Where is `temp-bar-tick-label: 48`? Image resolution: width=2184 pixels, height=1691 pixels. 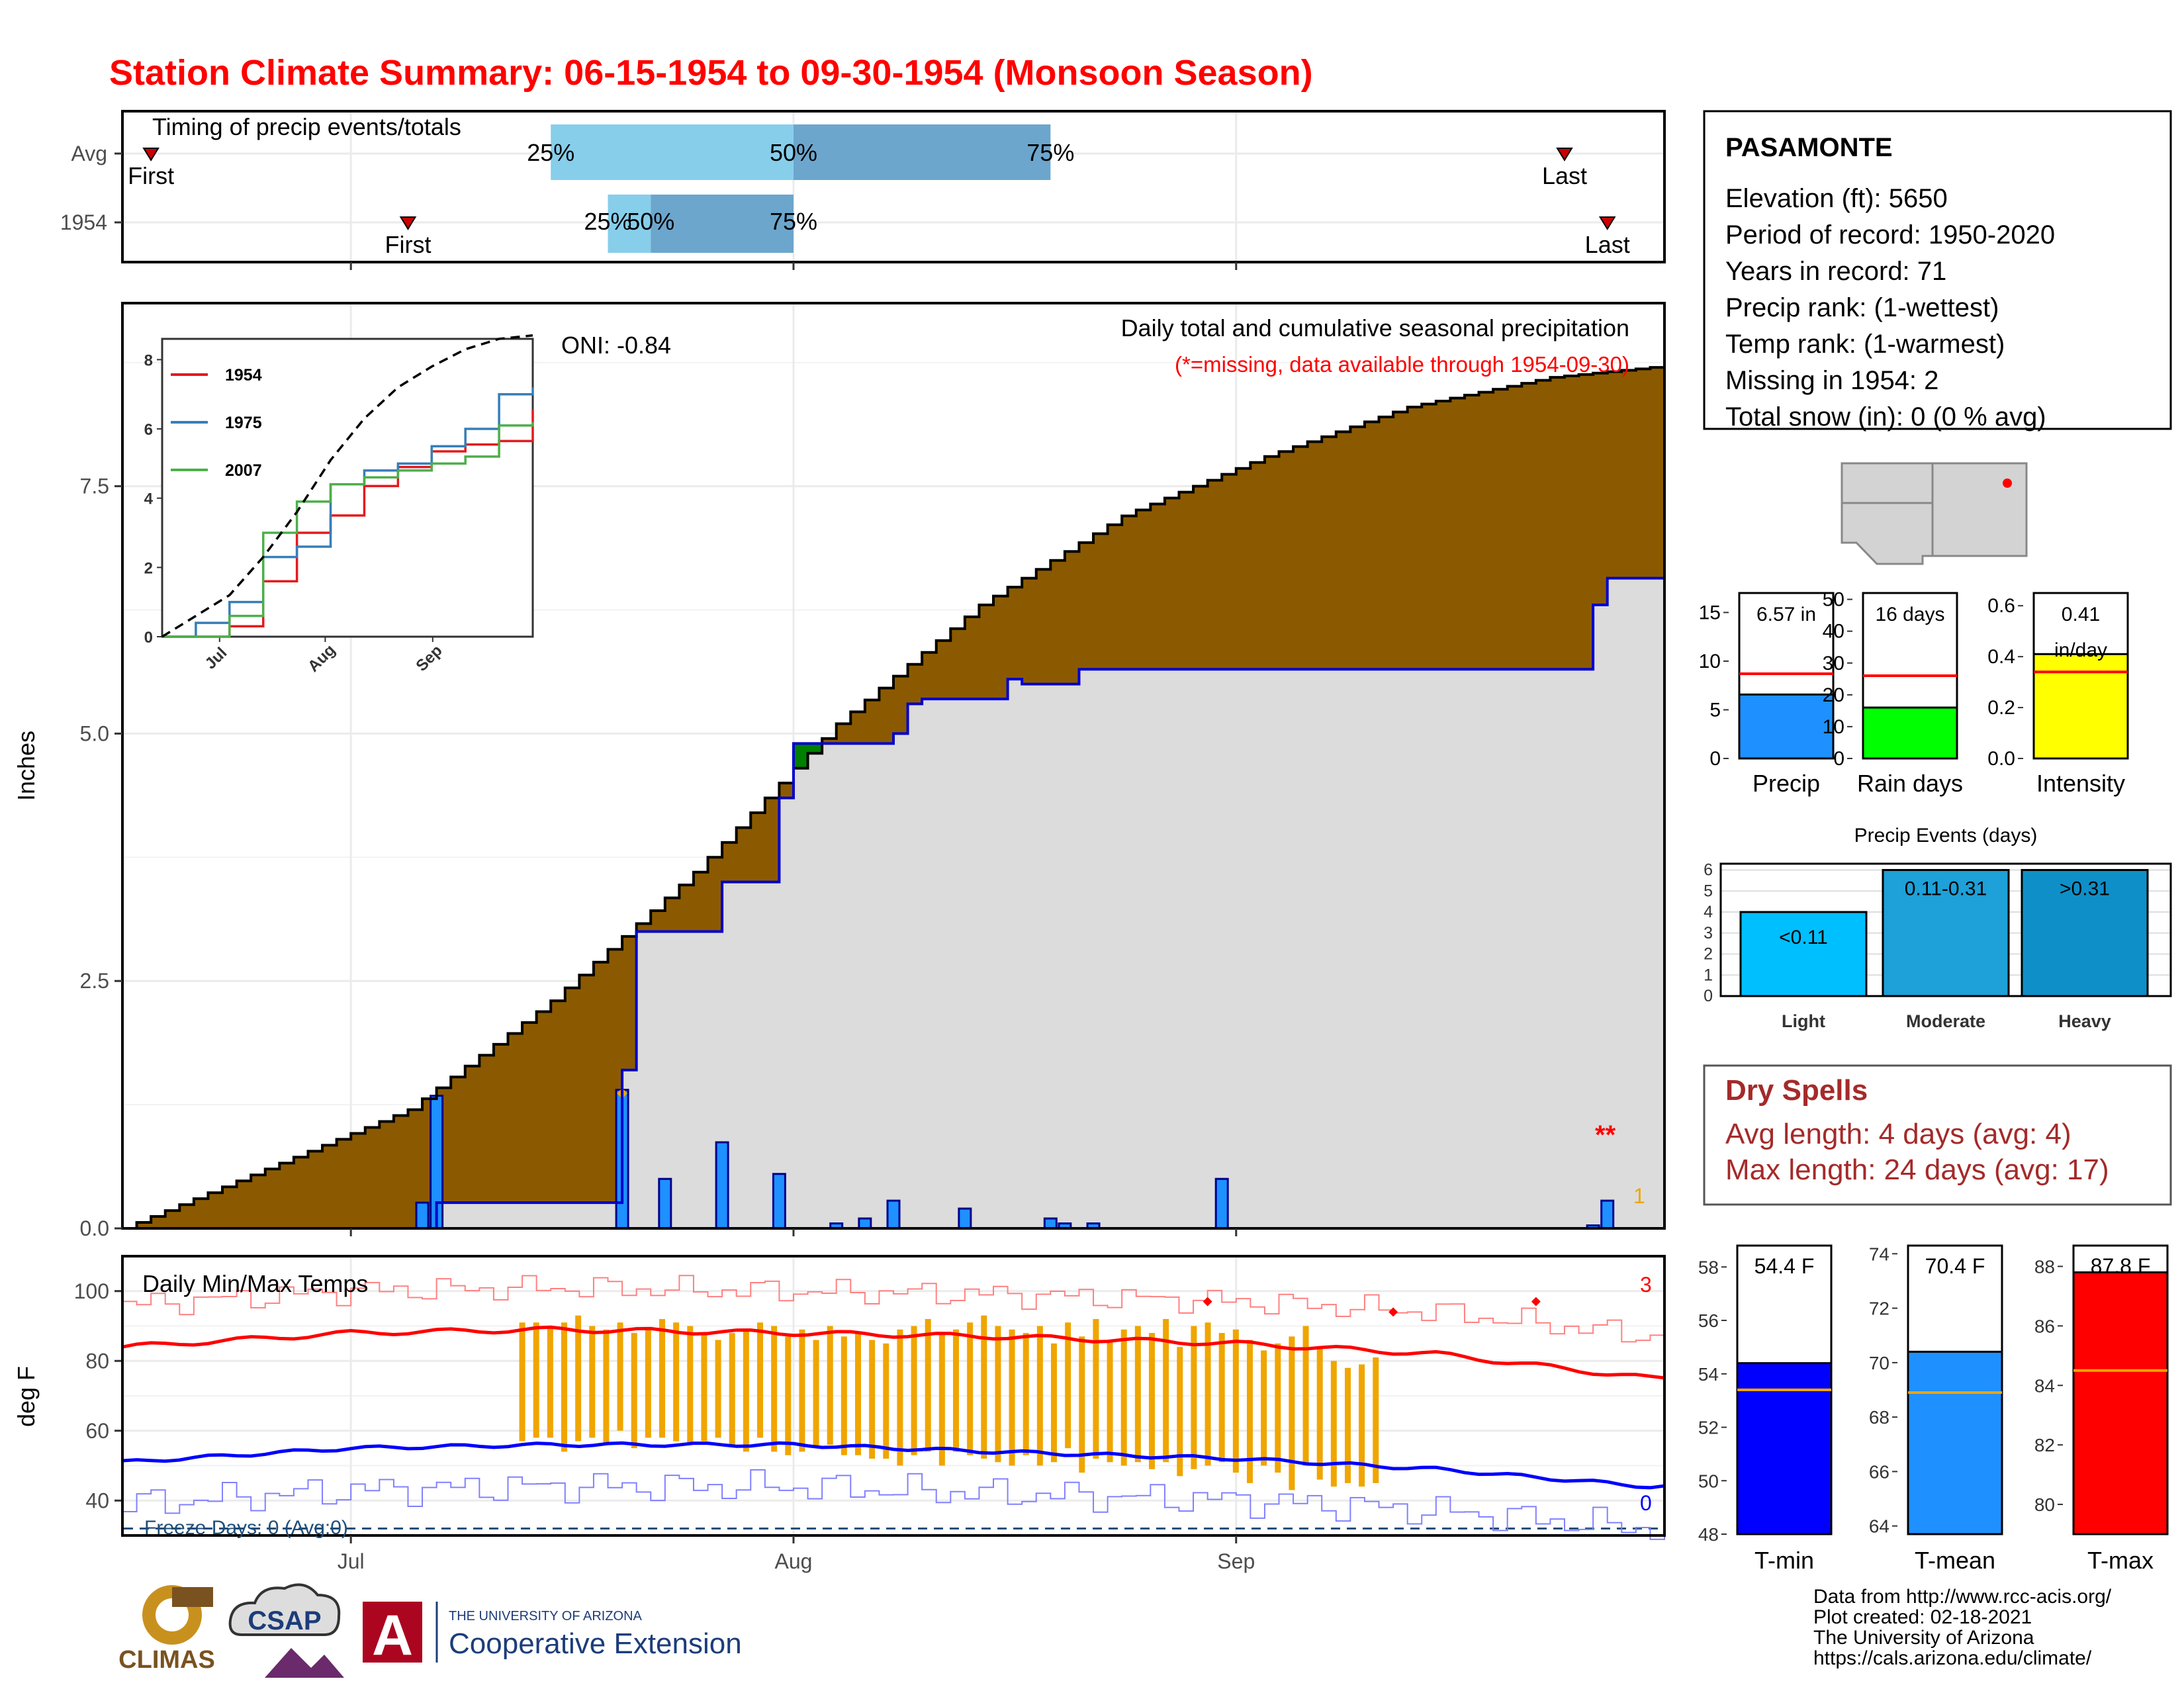 temp-bar-tick-label: 48 is located at coordinates (1709, 1534).